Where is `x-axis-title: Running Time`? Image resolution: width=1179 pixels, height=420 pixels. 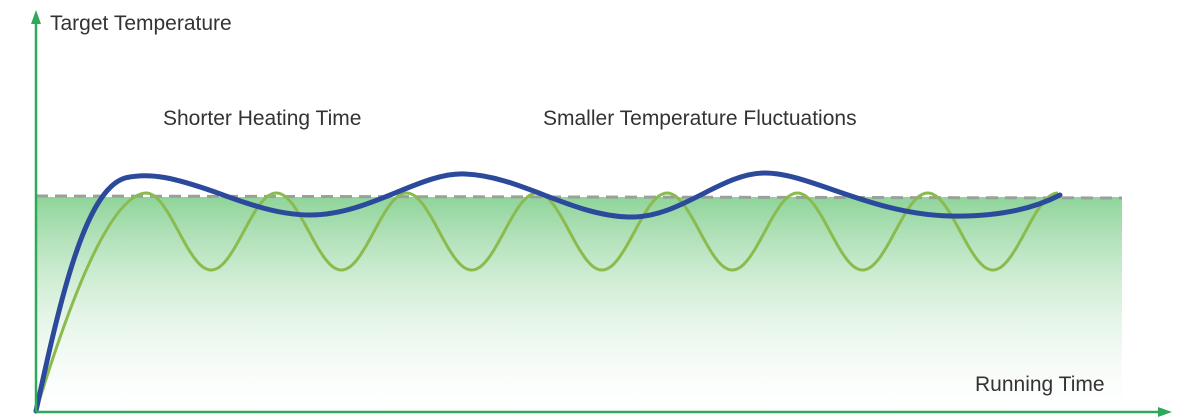 x-axis-title: Running Time is located at coordinates (1040, 384).